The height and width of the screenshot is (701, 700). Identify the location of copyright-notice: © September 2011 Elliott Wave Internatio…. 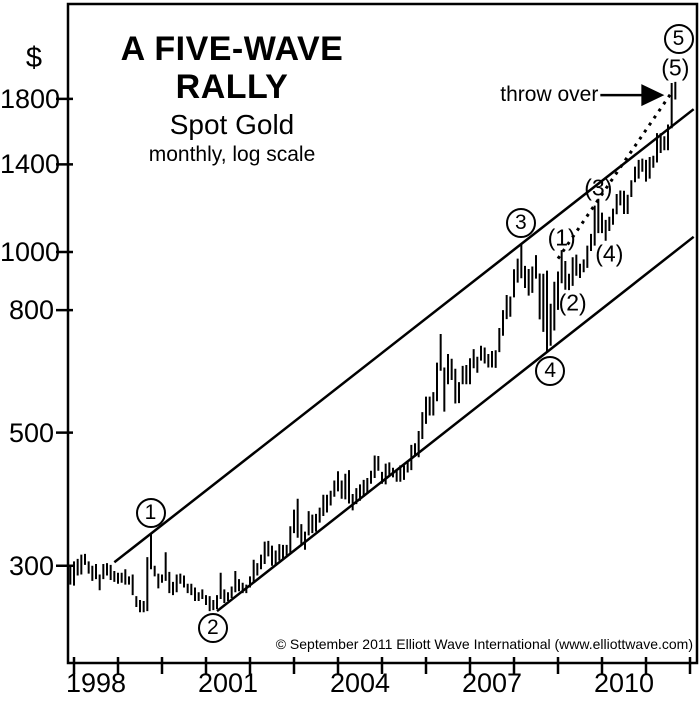
(484, 644).